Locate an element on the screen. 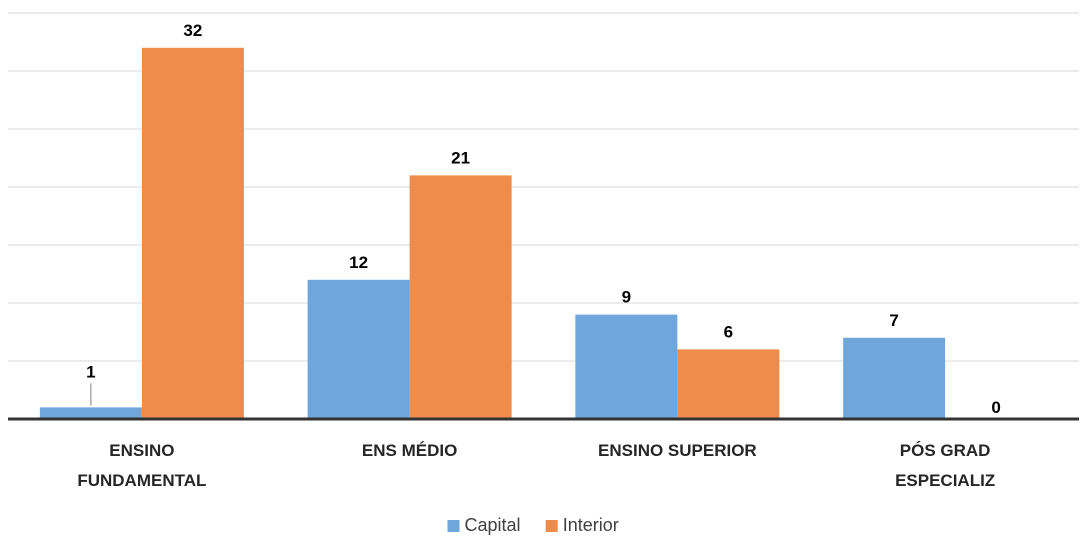 This screenshot has width=1087, height=546. data-label-capital-3: 7 is located at coordinates (893, 320).